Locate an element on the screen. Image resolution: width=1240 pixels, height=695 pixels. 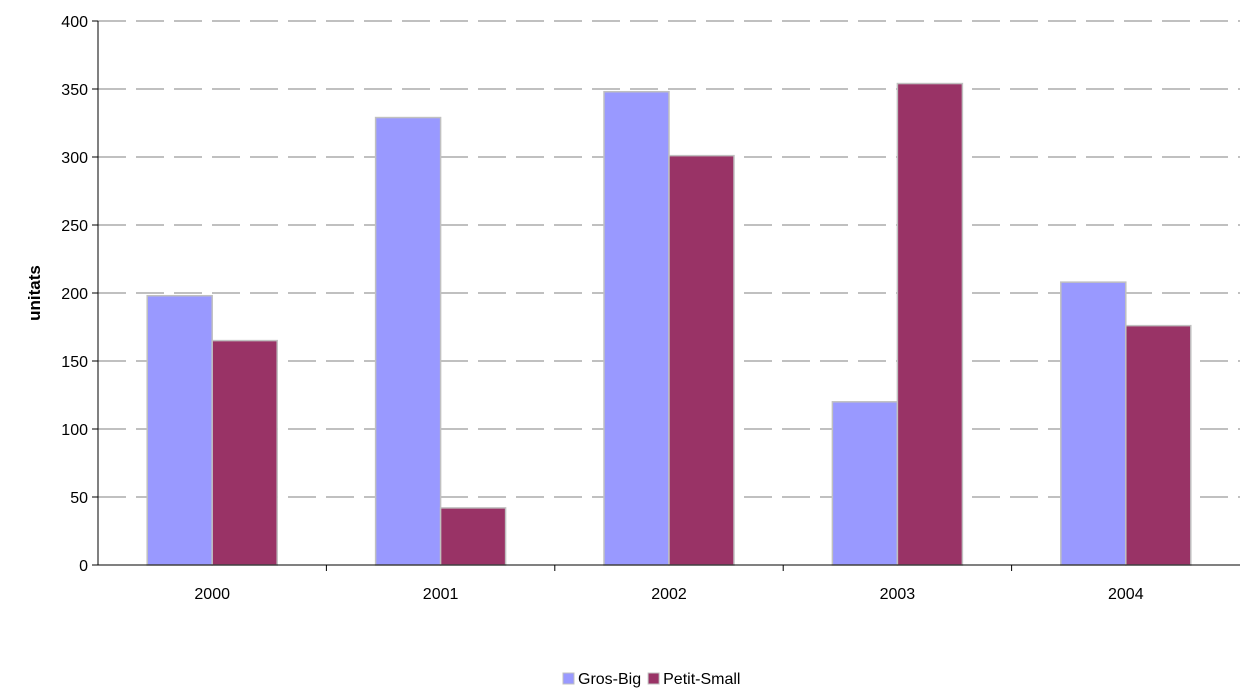
bar-gros-big-2001 is located at coordinates (408, 341).